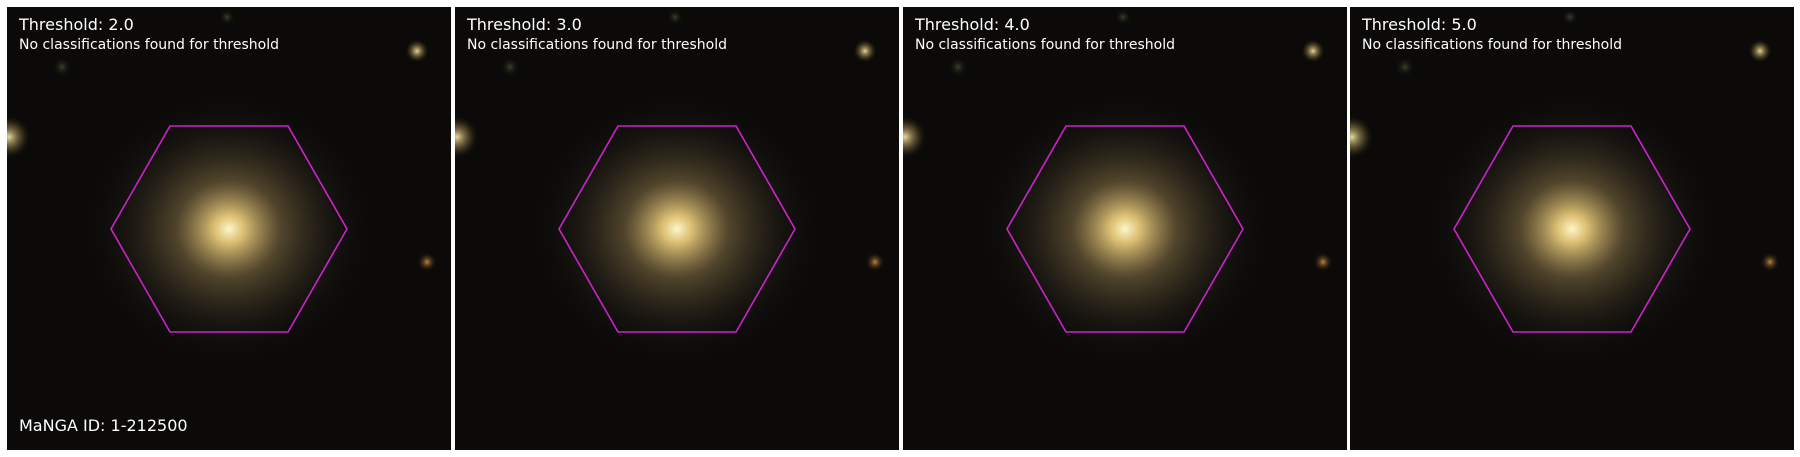 Image resolution: width=1800 pixels, height=457 pixels. Describe the element at coordinates (1419, 24) in the screenshot. I see `panel-title: Threshold: 5.0` at that location.